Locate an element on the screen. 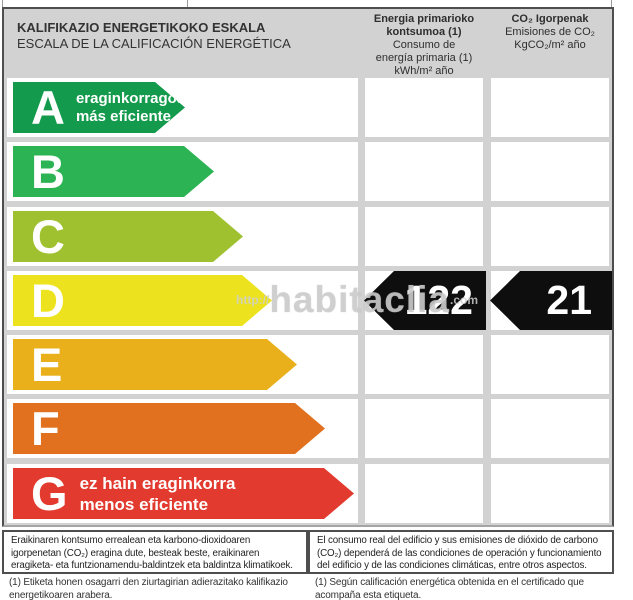  rating-row-b: B is located at coordinates (308, 171).